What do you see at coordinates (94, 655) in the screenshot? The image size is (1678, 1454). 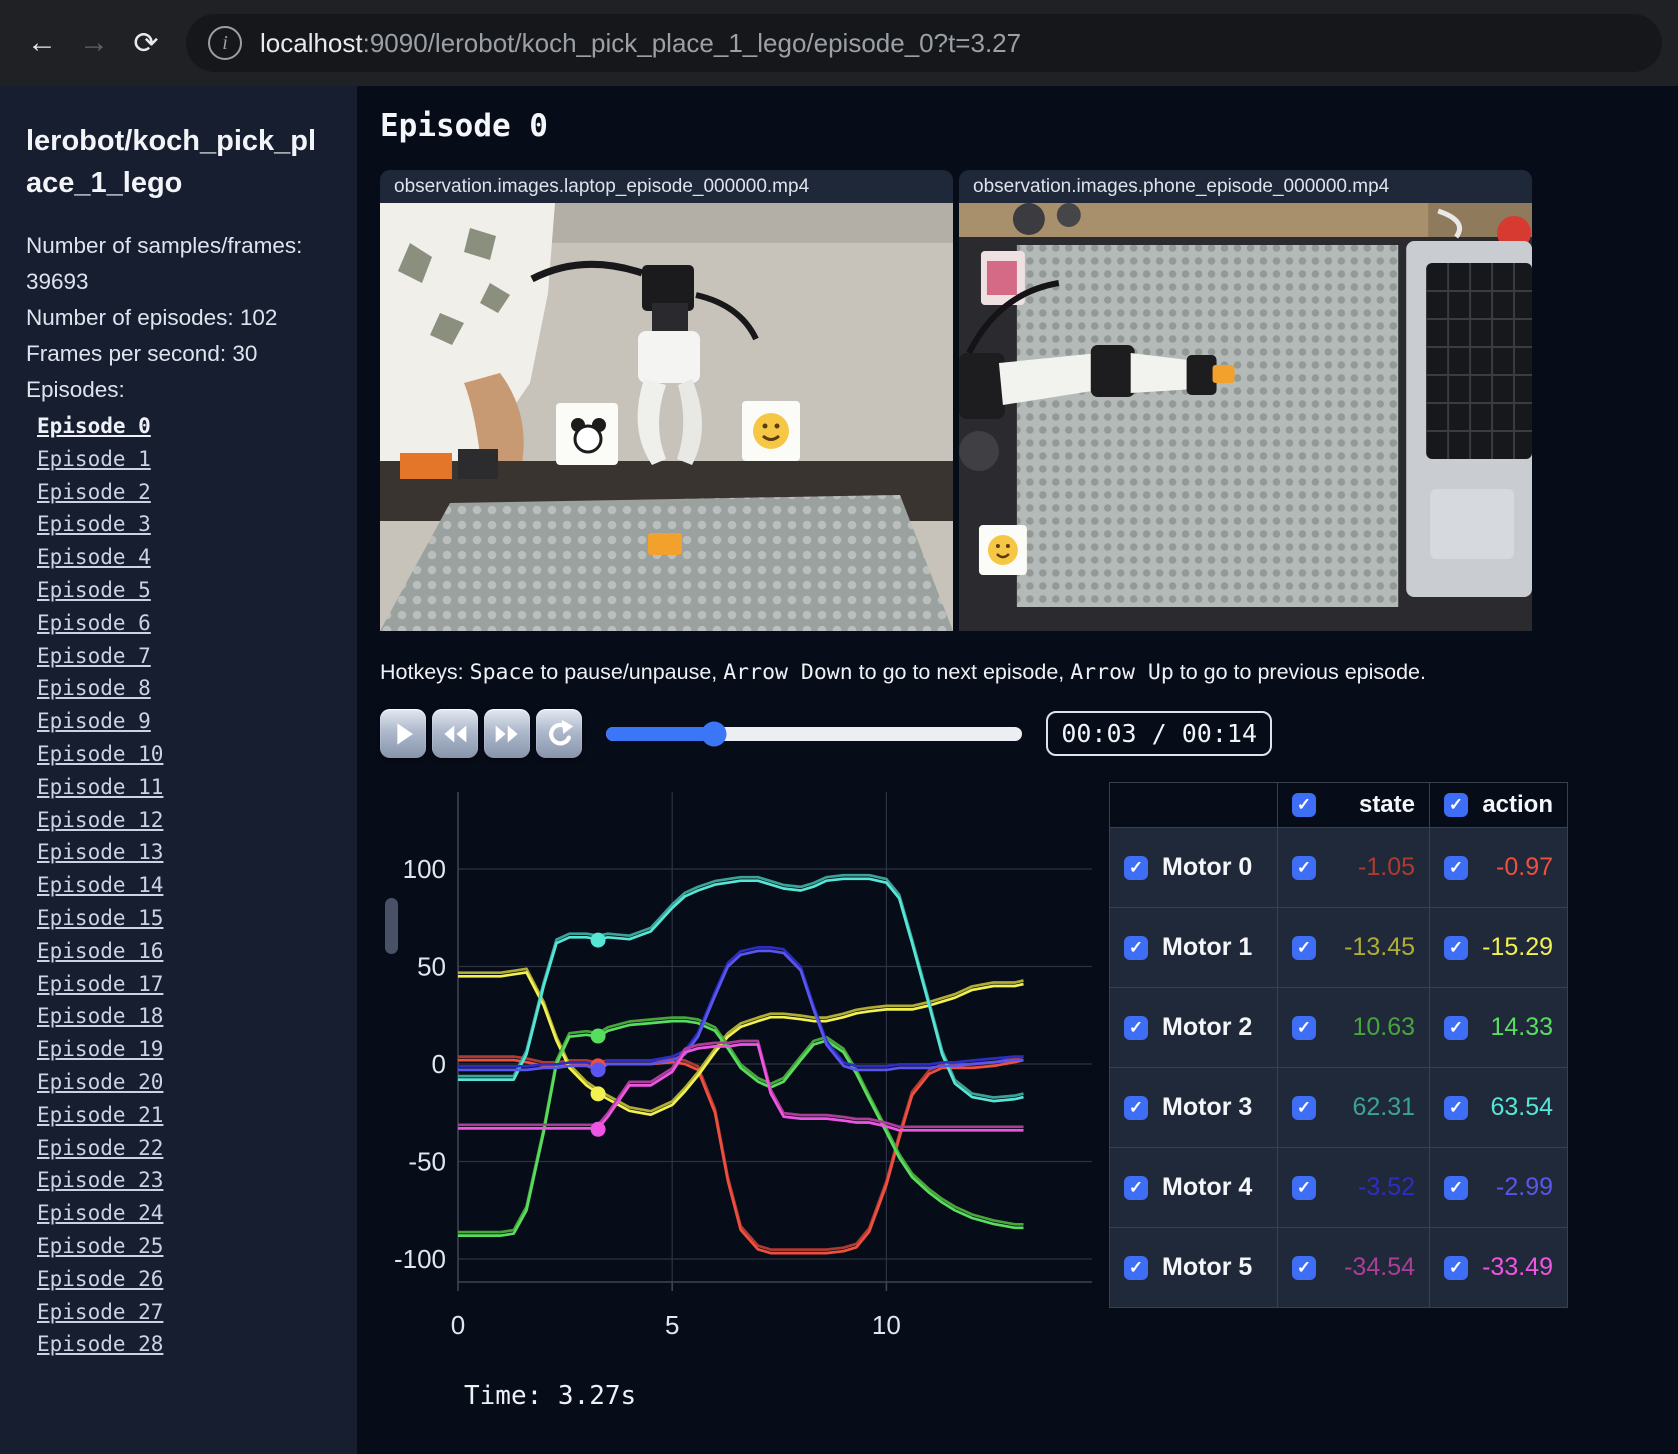 I see `episode-link: Episode 7` at bounding box center [94, 655].